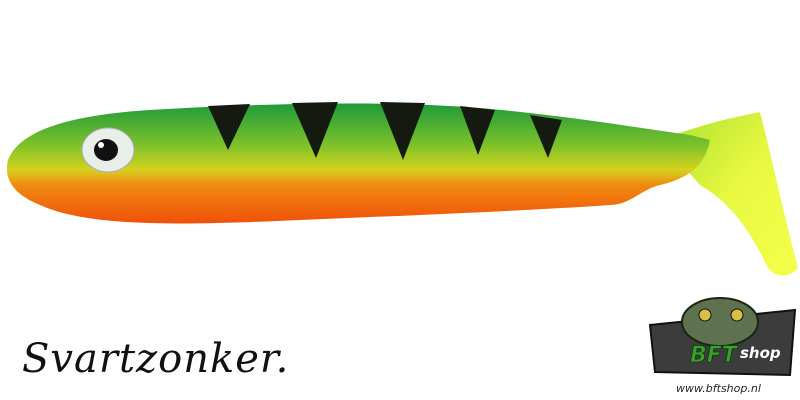 The width and height of the screenshot is (800, 400). Describe the element at coordinates (101, 145) in the screenshot. I see `lure-eye-glint` at that location.